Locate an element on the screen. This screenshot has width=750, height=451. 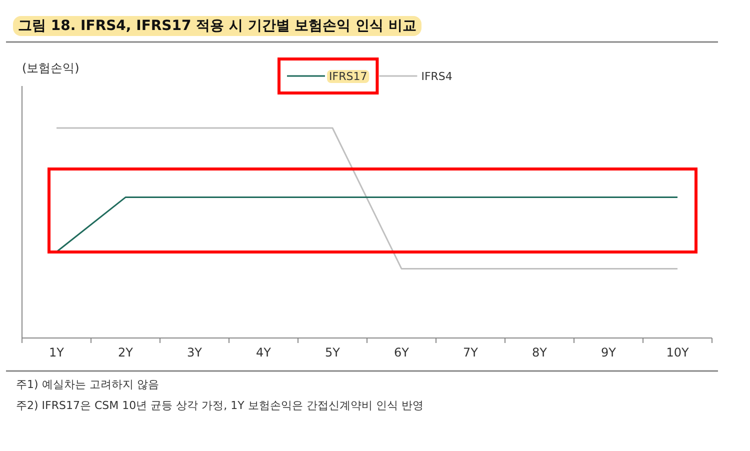
chart-title: 그림 18. IFRS4, IFRS17 적용 시 기간별 보험손익 인식 비교 is located at coordinates (217, 26).